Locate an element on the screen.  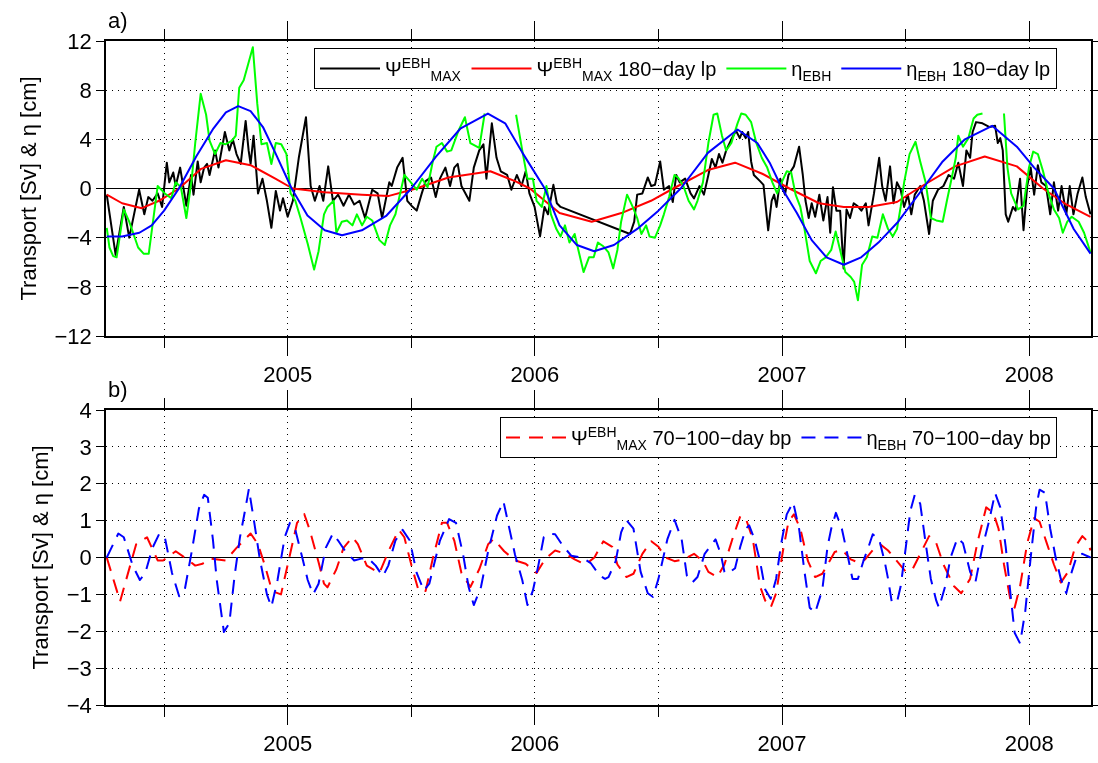
legend-label: η$_{EBH}$ is located at coordinates (811, 71).